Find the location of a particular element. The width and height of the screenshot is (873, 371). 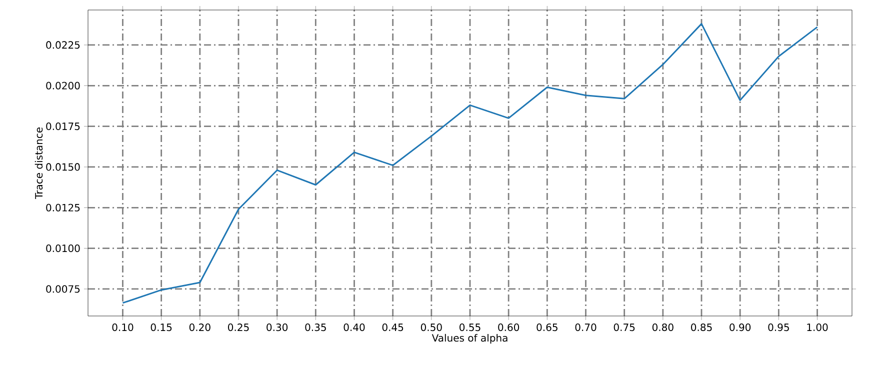

x-axis-title: Values of alpha is located at coordinates (470, 339).